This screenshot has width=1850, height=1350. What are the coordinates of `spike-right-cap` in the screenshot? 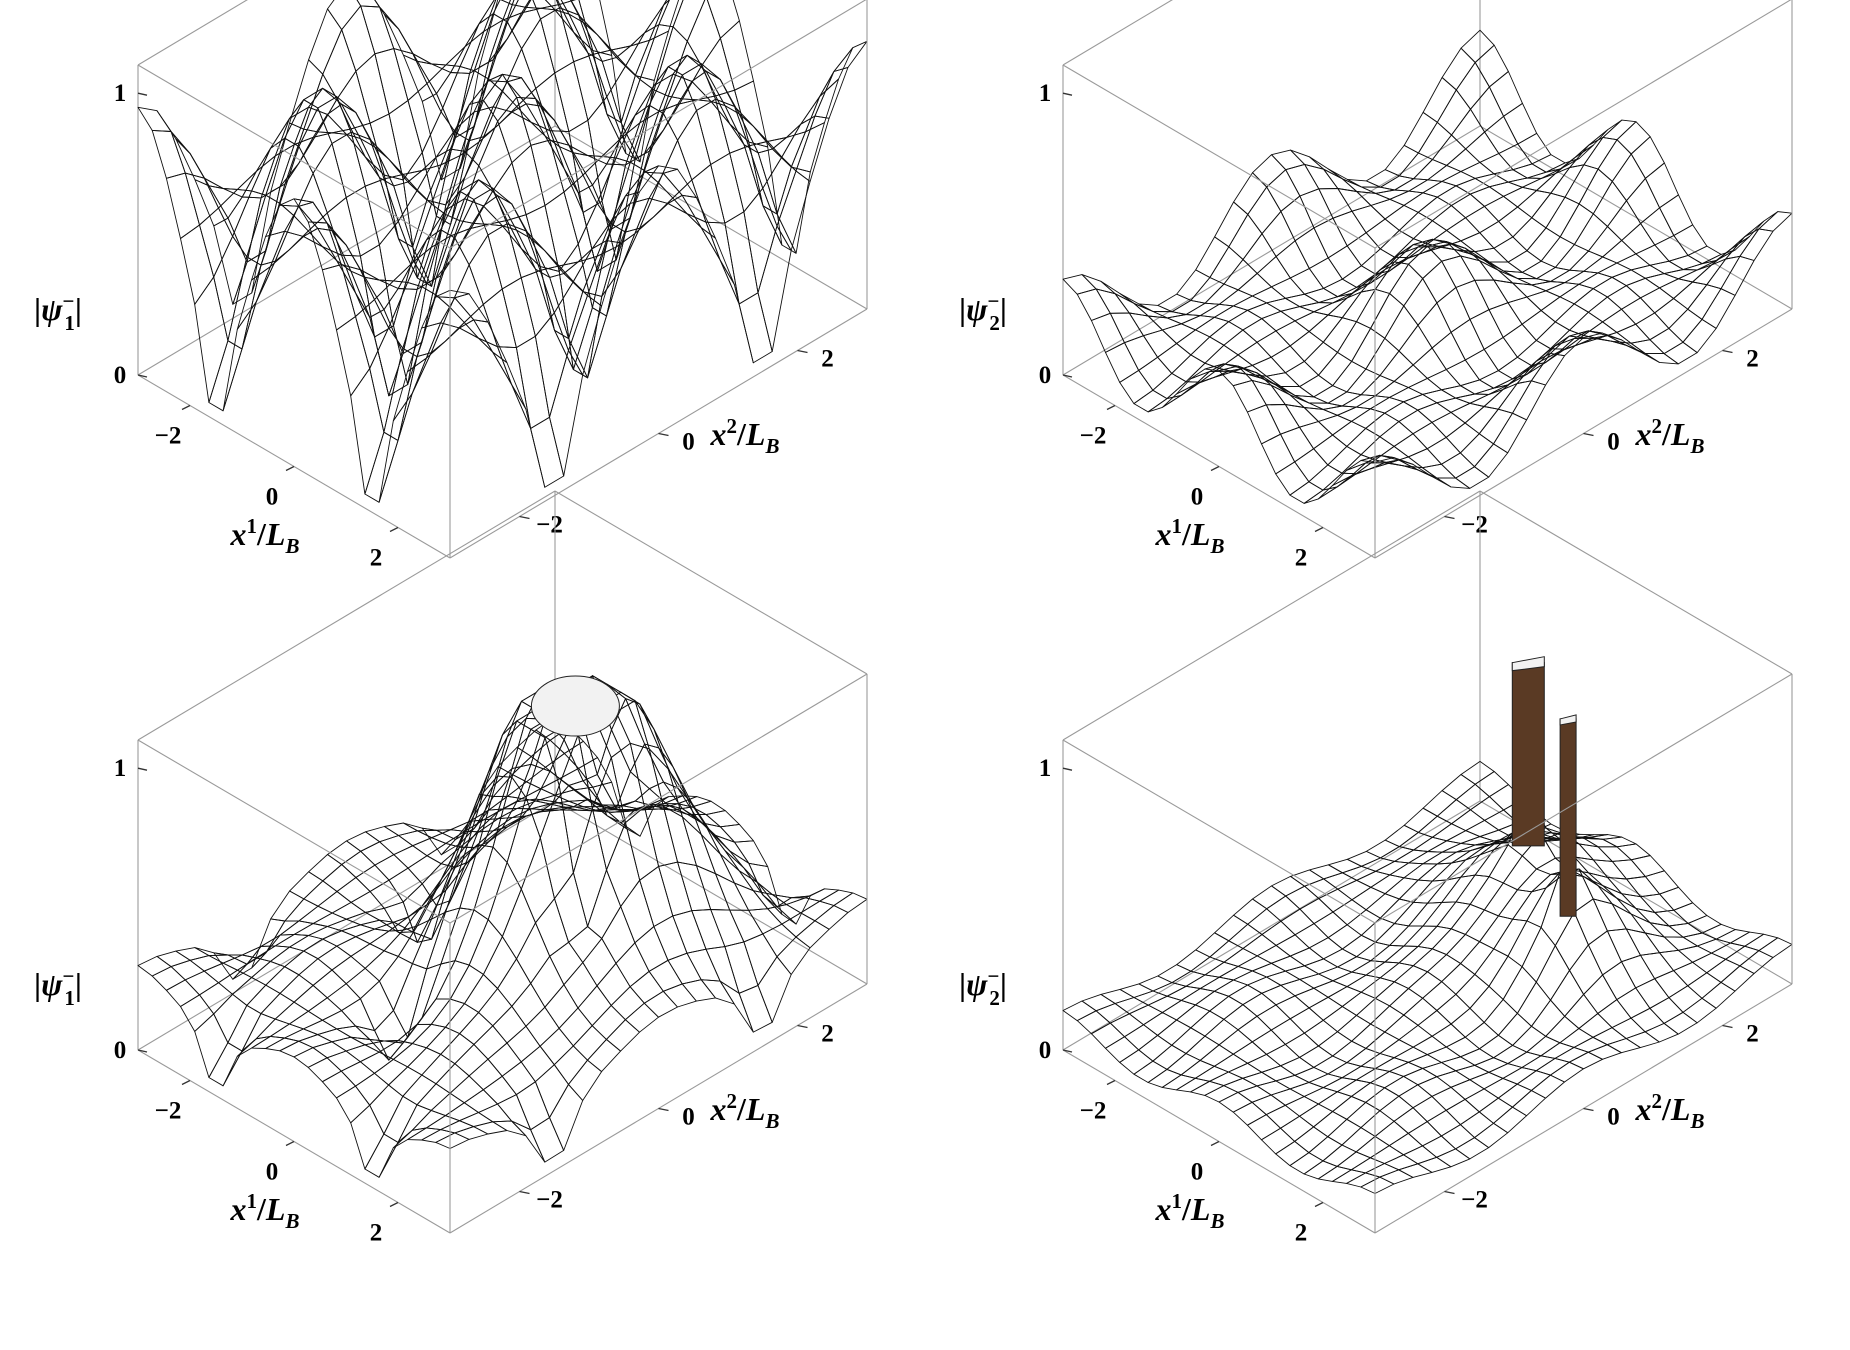 It's located at (1568, 720).